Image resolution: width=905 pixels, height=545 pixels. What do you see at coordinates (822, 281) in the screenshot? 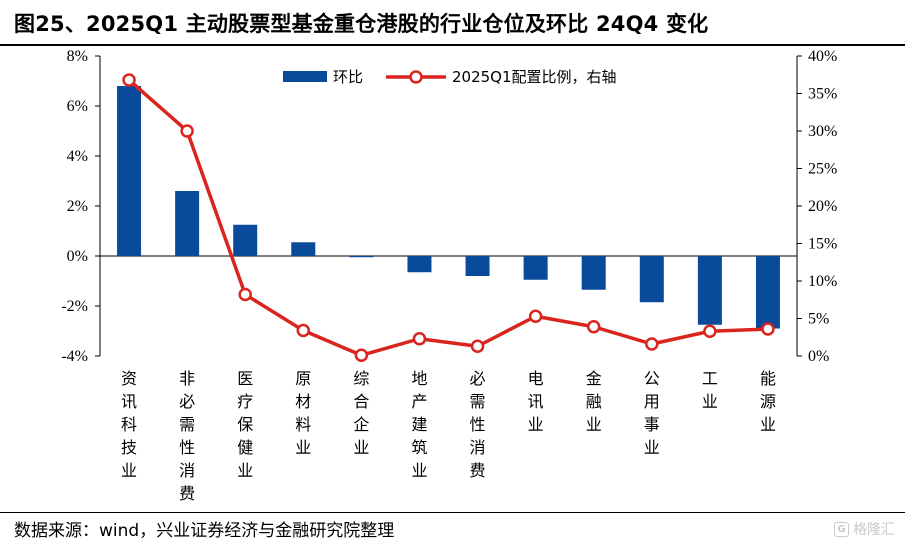
I see `right-tick-label: 10%` at bounding box center [822, 281].